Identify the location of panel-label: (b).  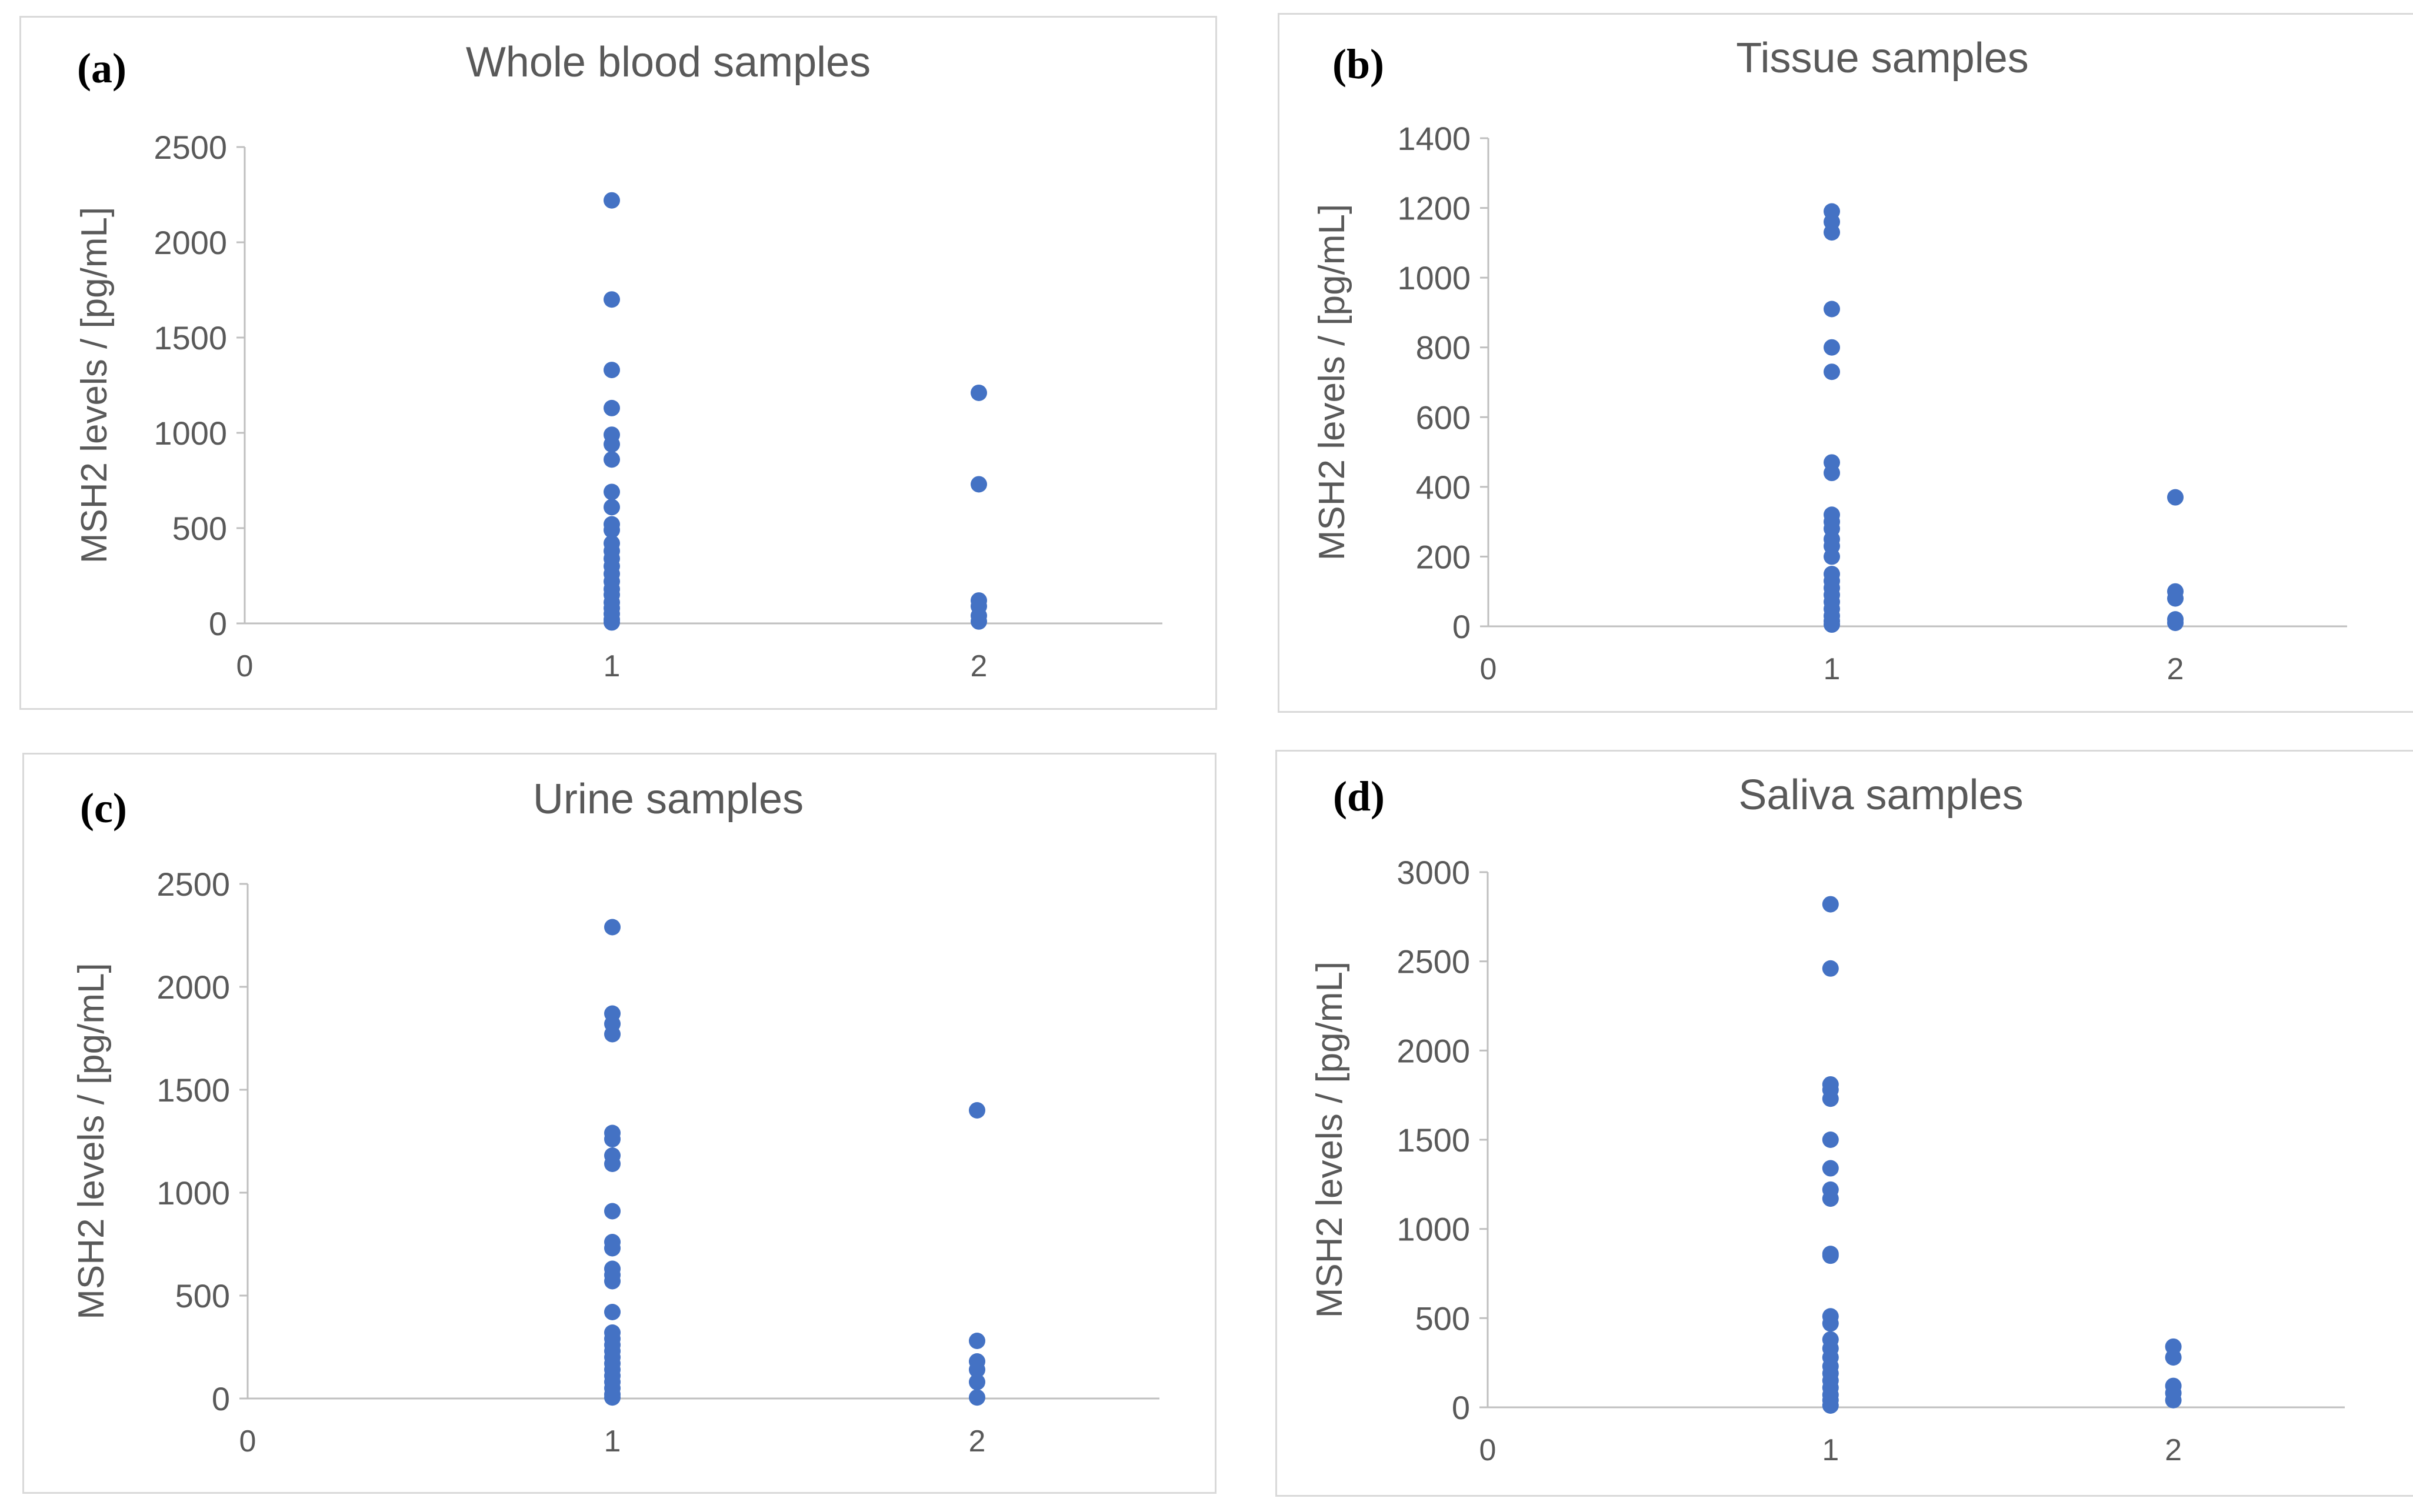
(1358, 64).